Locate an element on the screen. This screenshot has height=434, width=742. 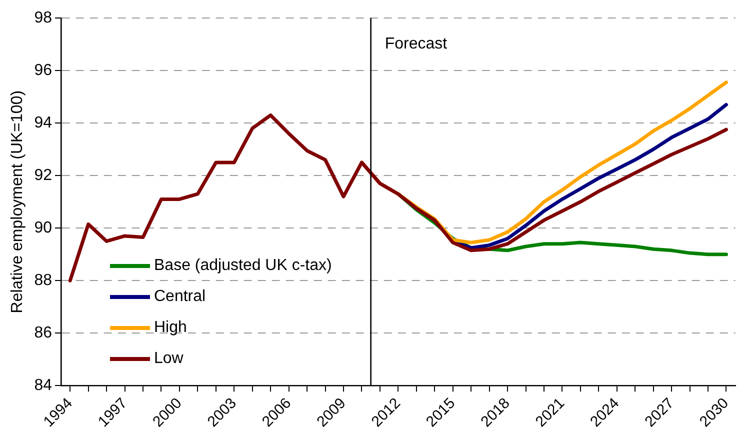
y-tick-label: 98 is located at coordinates (43, 17).